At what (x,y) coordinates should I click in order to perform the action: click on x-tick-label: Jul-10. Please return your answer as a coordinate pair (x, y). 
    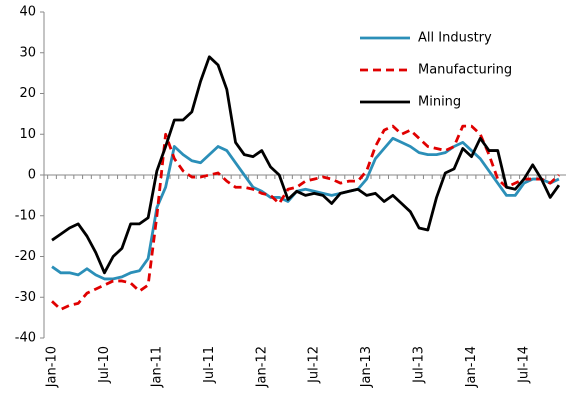
    Looking at the image, I should click on (104, 365).